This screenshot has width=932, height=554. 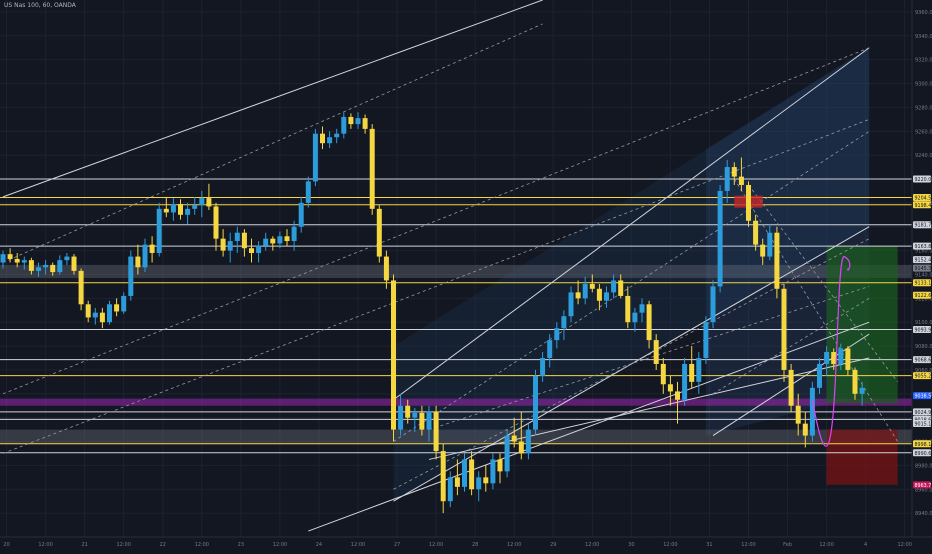 I want to click on y-tick-label: 9100.0, so click(x=923, y=323).